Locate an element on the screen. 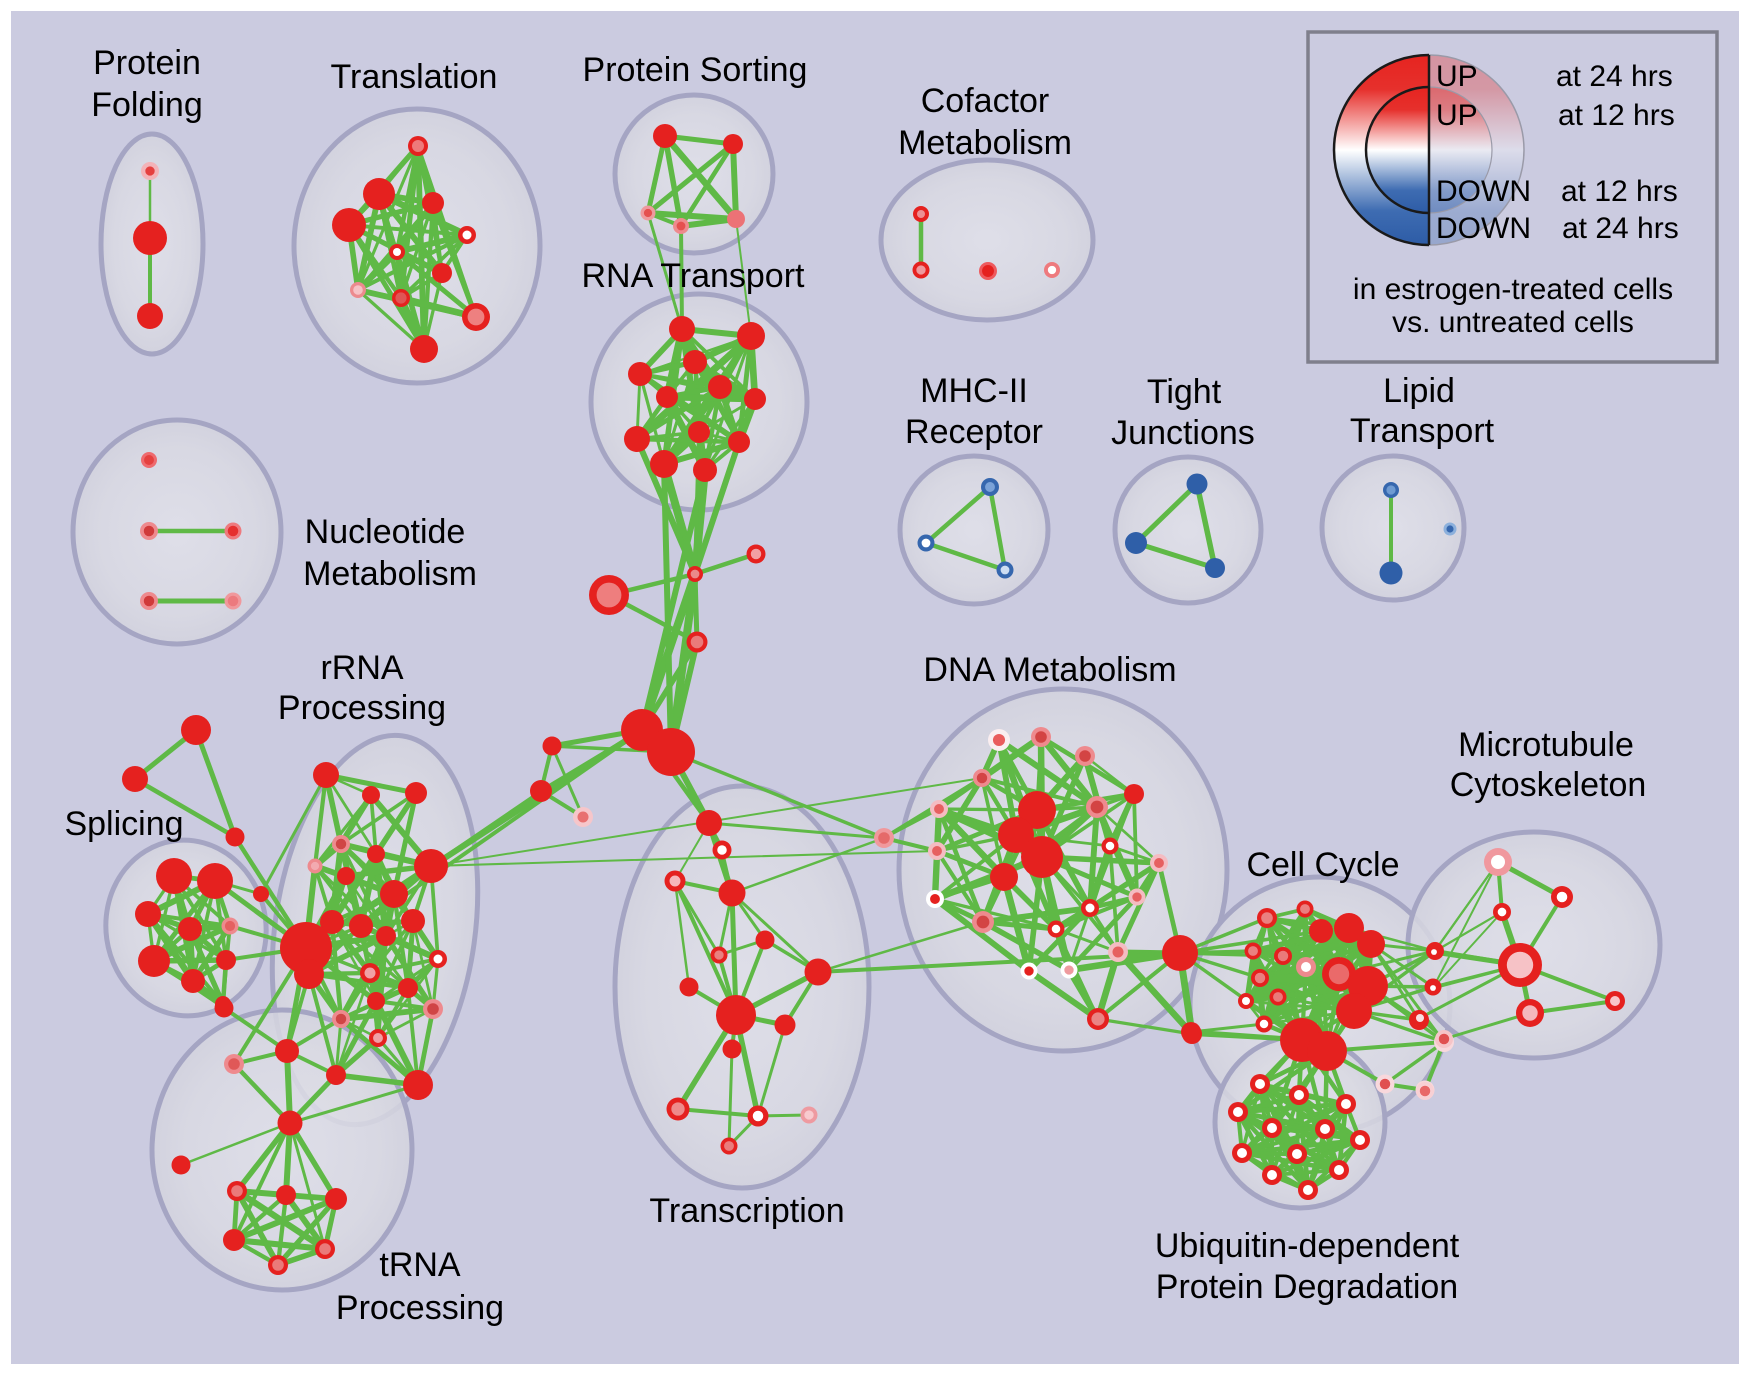 The image size is (1750, 1381). svg-text: Cytoskeleton is located at coordinates (1548, 785).